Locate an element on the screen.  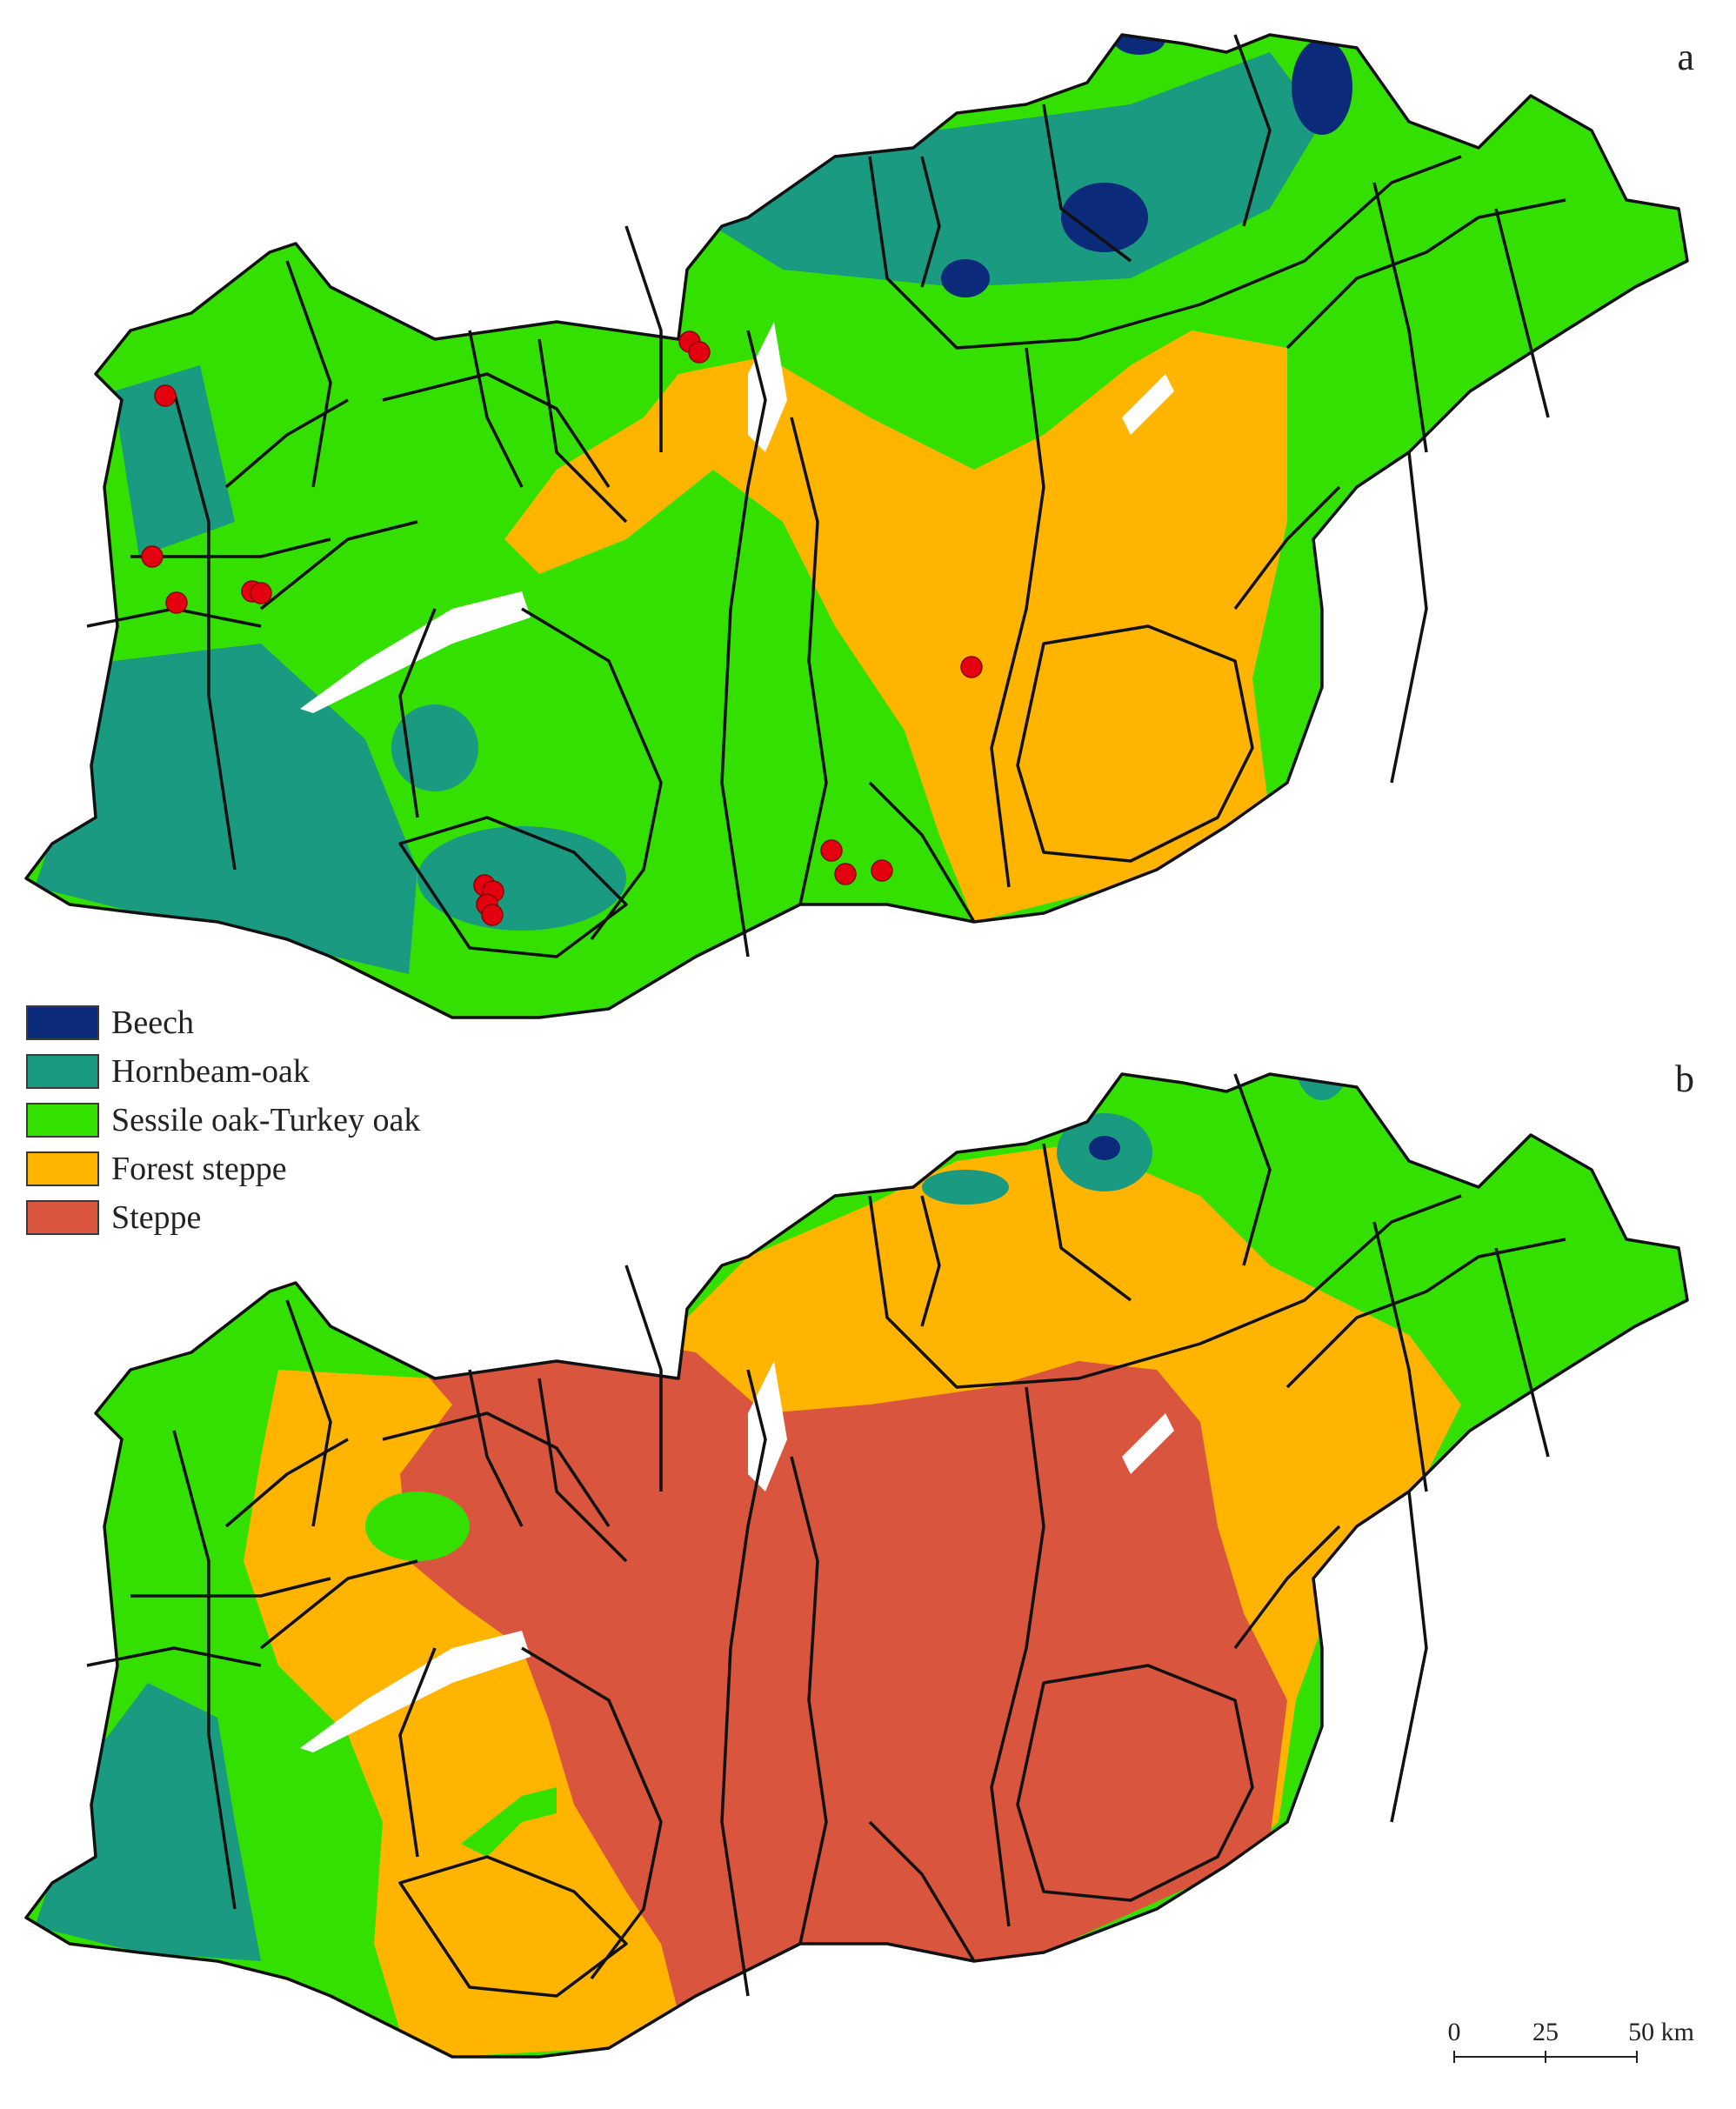
survey-site-markers is located at coordinates (562, 628).